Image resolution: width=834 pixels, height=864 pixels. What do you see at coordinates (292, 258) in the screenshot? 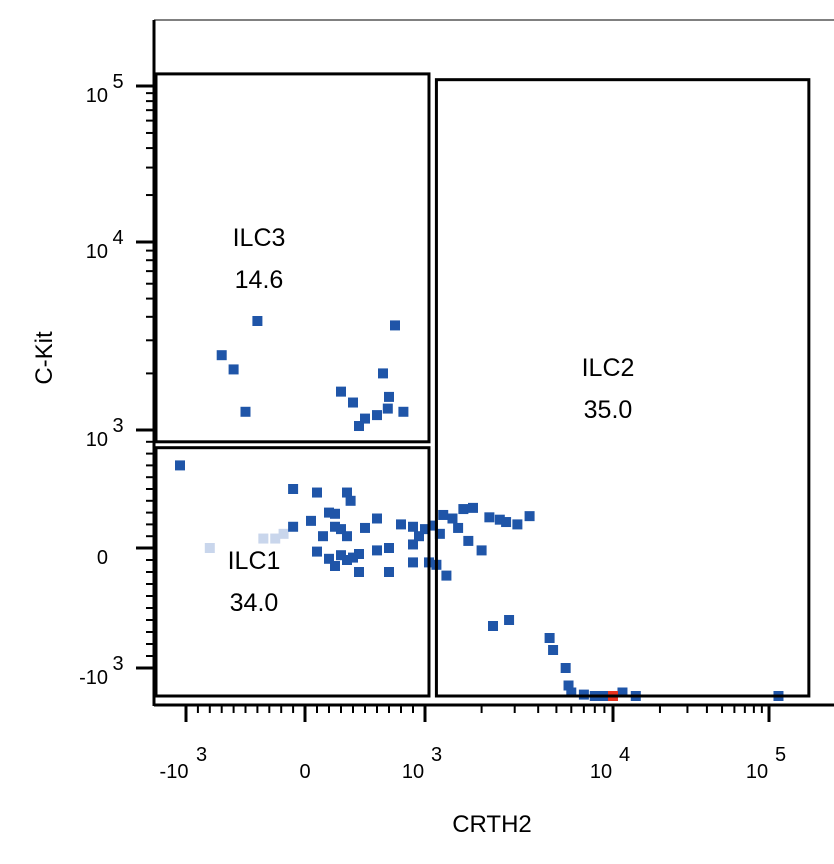
I see `gate-ilc3` at bounding box center [292, 258].